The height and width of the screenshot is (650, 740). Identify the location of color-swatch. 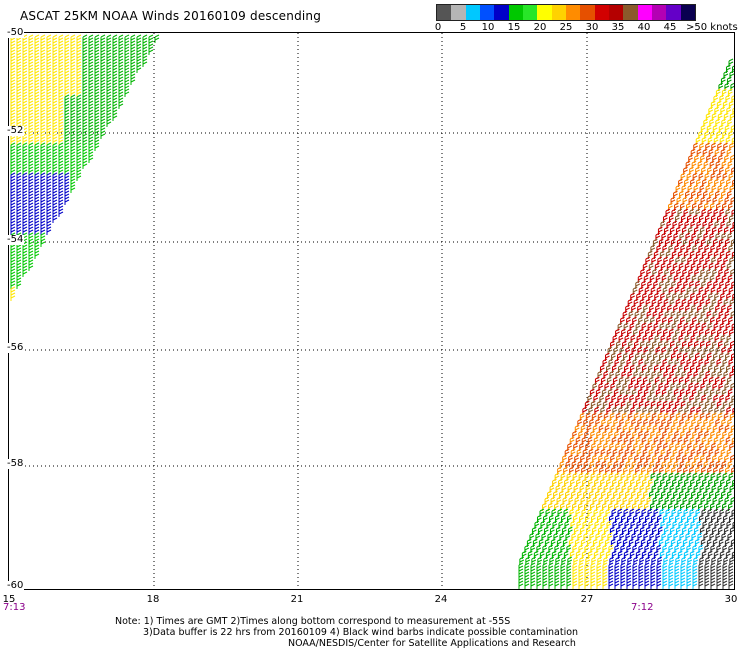
(616, 12).